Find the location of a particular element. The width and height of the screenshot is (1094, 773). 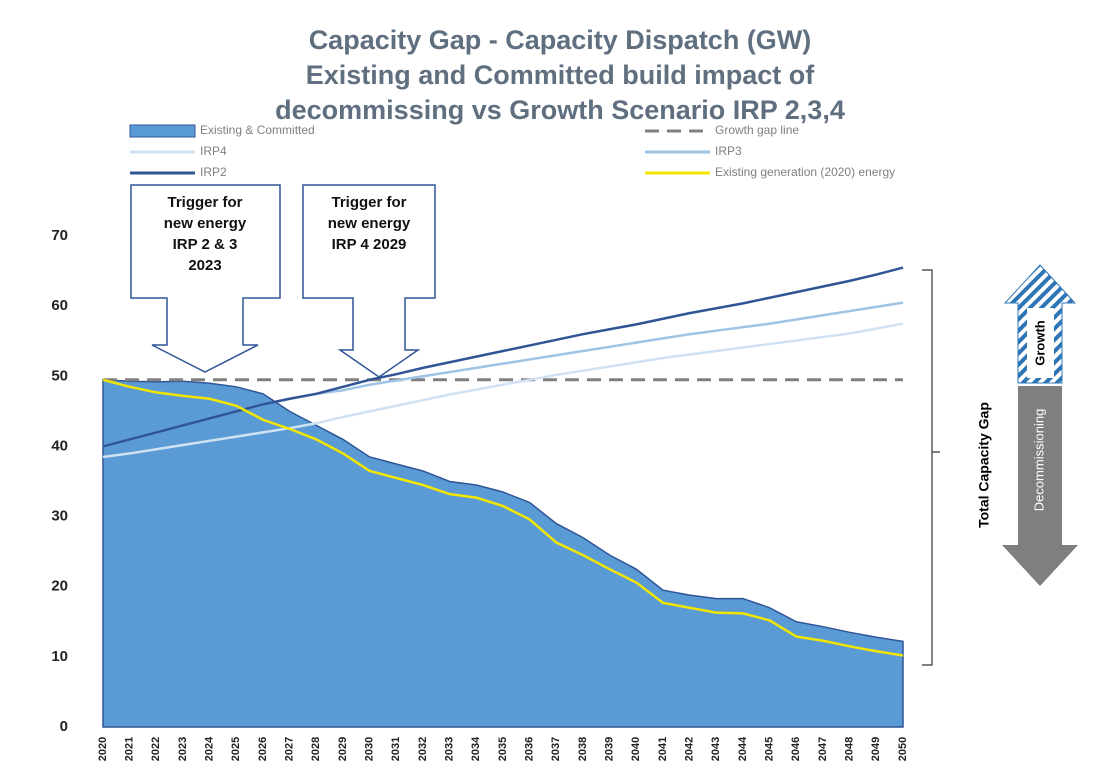

x-tick-label: 2035 is located at coordinates (503, 749).